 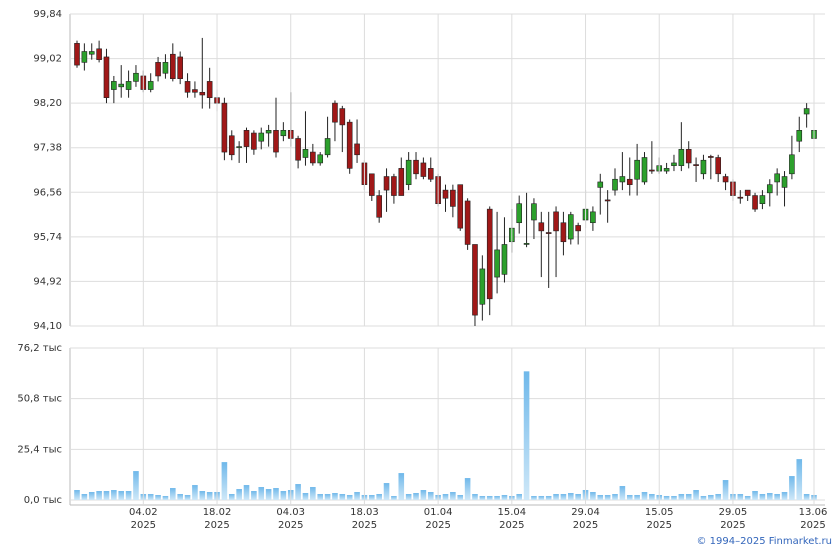 What do you see at coordinates (438, 519) in the screenshot?
I see `x-tick-label: 01.04 2025` at bounding box center [438, 519].